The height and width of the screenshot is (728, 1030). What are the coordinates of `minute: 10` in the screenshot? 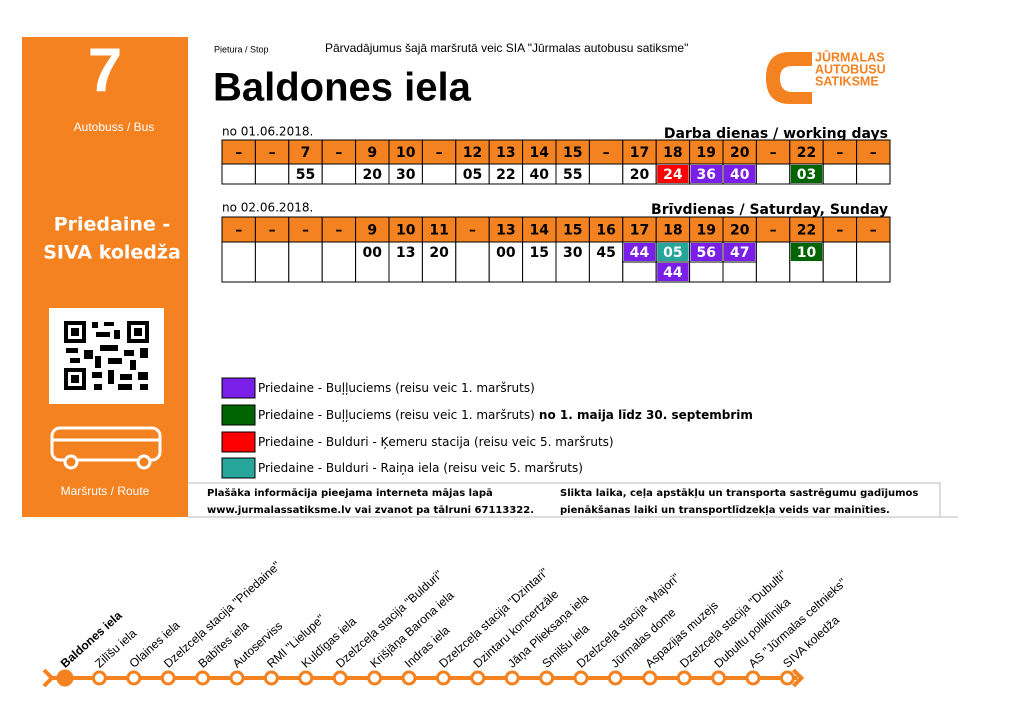 It's located at (807, 253).